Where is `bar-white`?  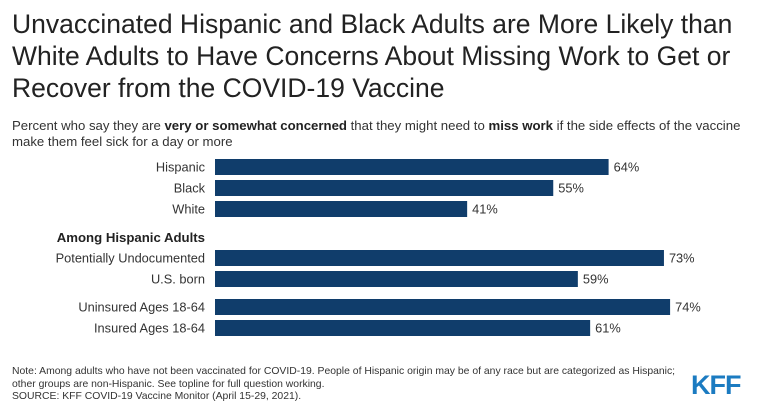
bar-white is located at coordinates (341, 209).